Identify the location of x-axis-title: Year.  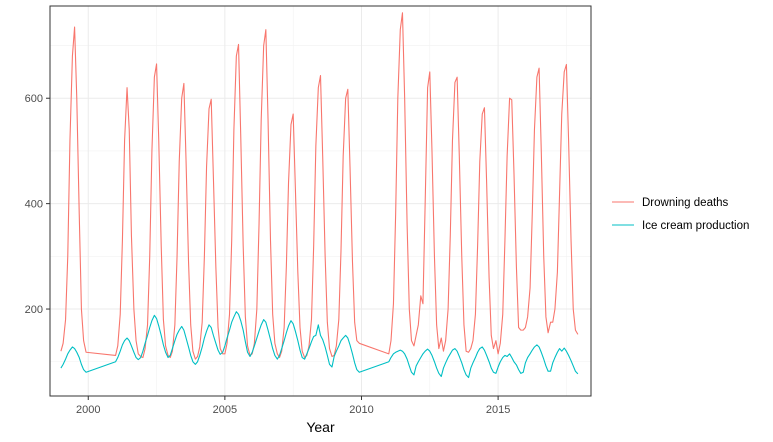
(320, 427).